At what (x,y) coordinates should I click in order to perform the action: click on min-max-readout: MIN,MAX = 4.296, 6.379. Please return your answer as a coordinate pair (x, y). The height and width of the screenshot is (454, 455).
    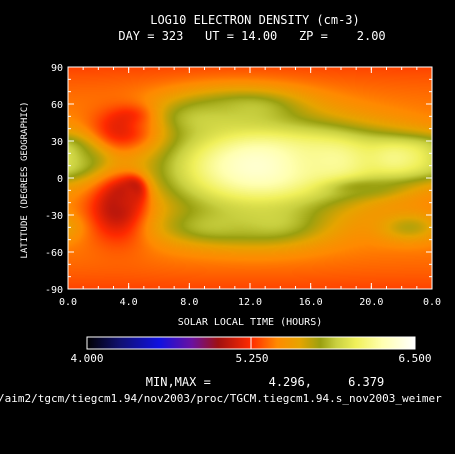
    Looking at the image, I should click on (265, 382).